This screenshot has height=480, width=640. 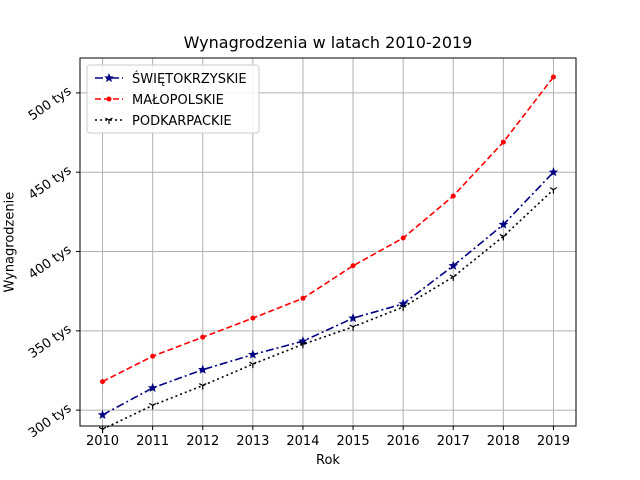 I want to click on legend: ŚWIĘTOKRZYSKIE MAŁOPOLSKIE PODKARPACKIE, so click(x=173, y=99).